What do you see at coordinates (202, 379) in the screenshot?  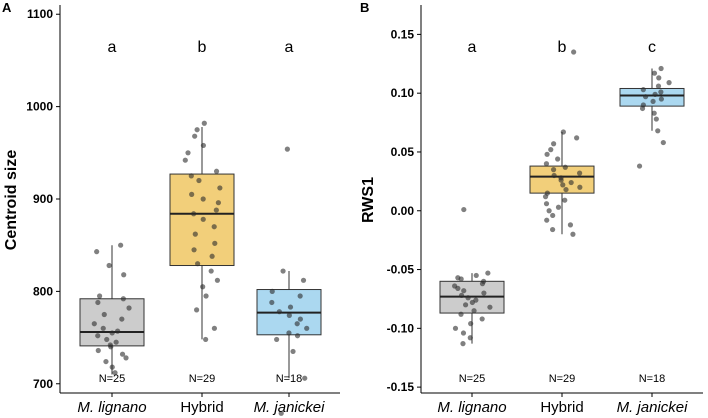 I see `panel-a-sample-size: N=29` at bounding box center [202, 379].